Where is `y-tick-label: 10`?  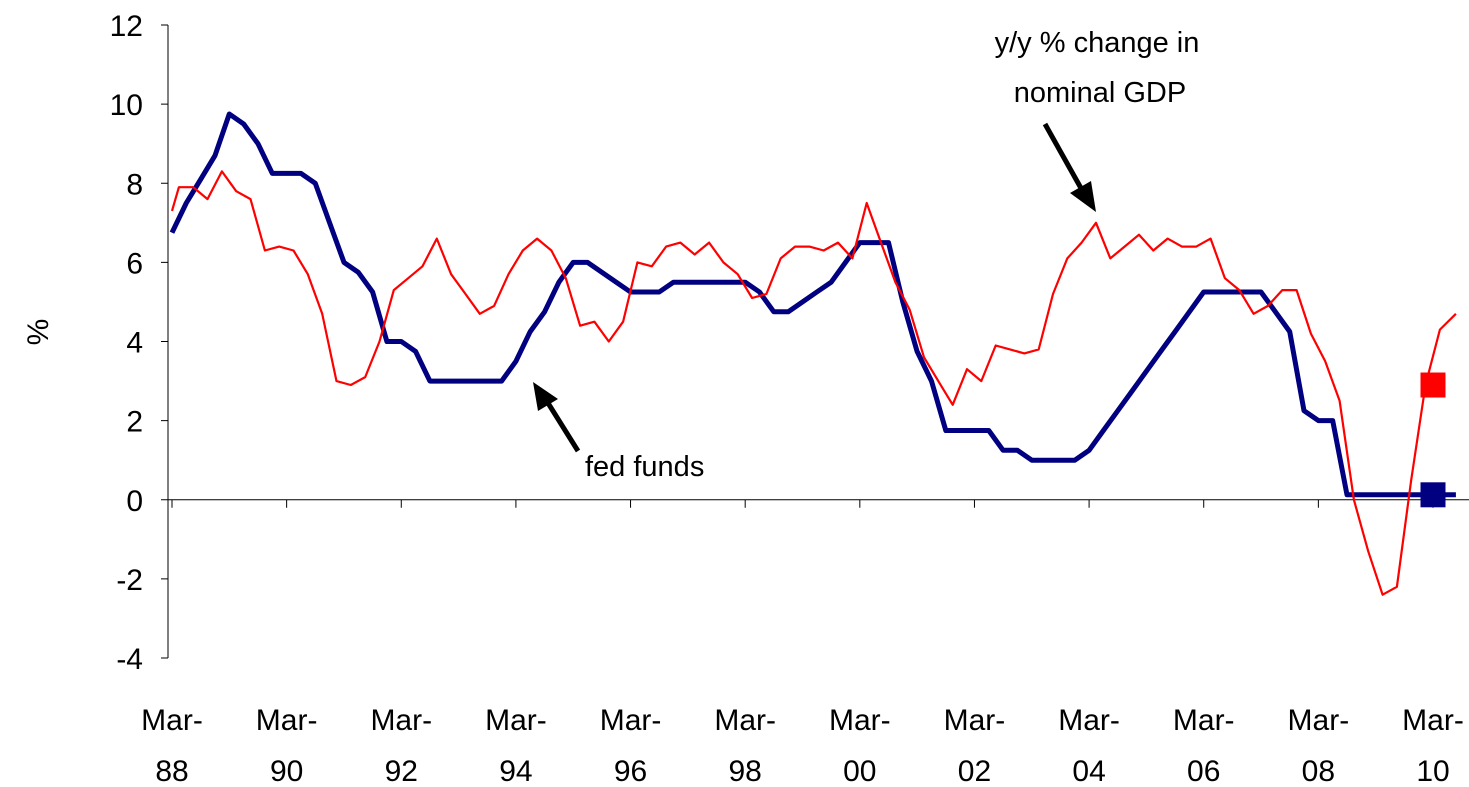 y-tick-label: 10 is located at coordinates (126, 105).